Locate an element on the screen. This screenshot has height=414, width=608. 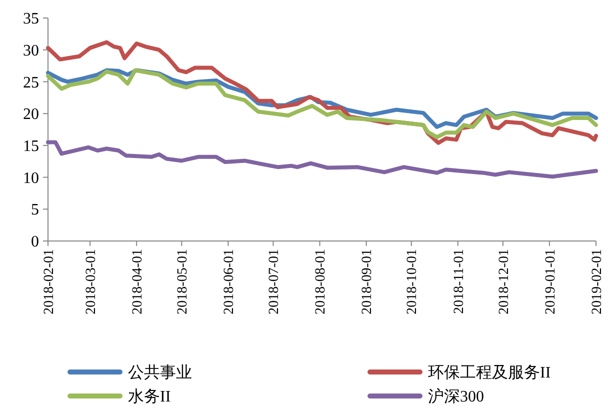
y-tick-label: 10 is located at coordinates (31, 178).